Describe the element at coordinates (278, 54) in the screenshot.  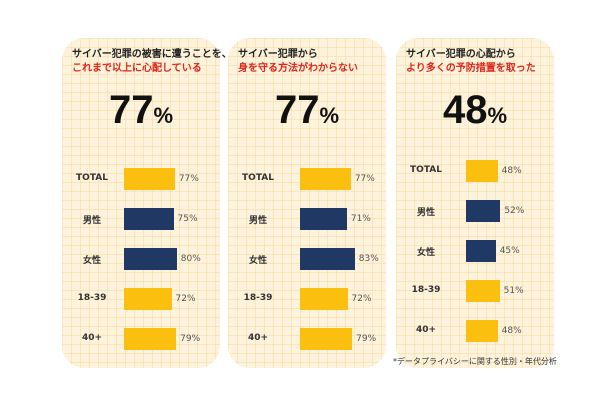
I see `heading-line1: サイバー犯罪から` at that location.